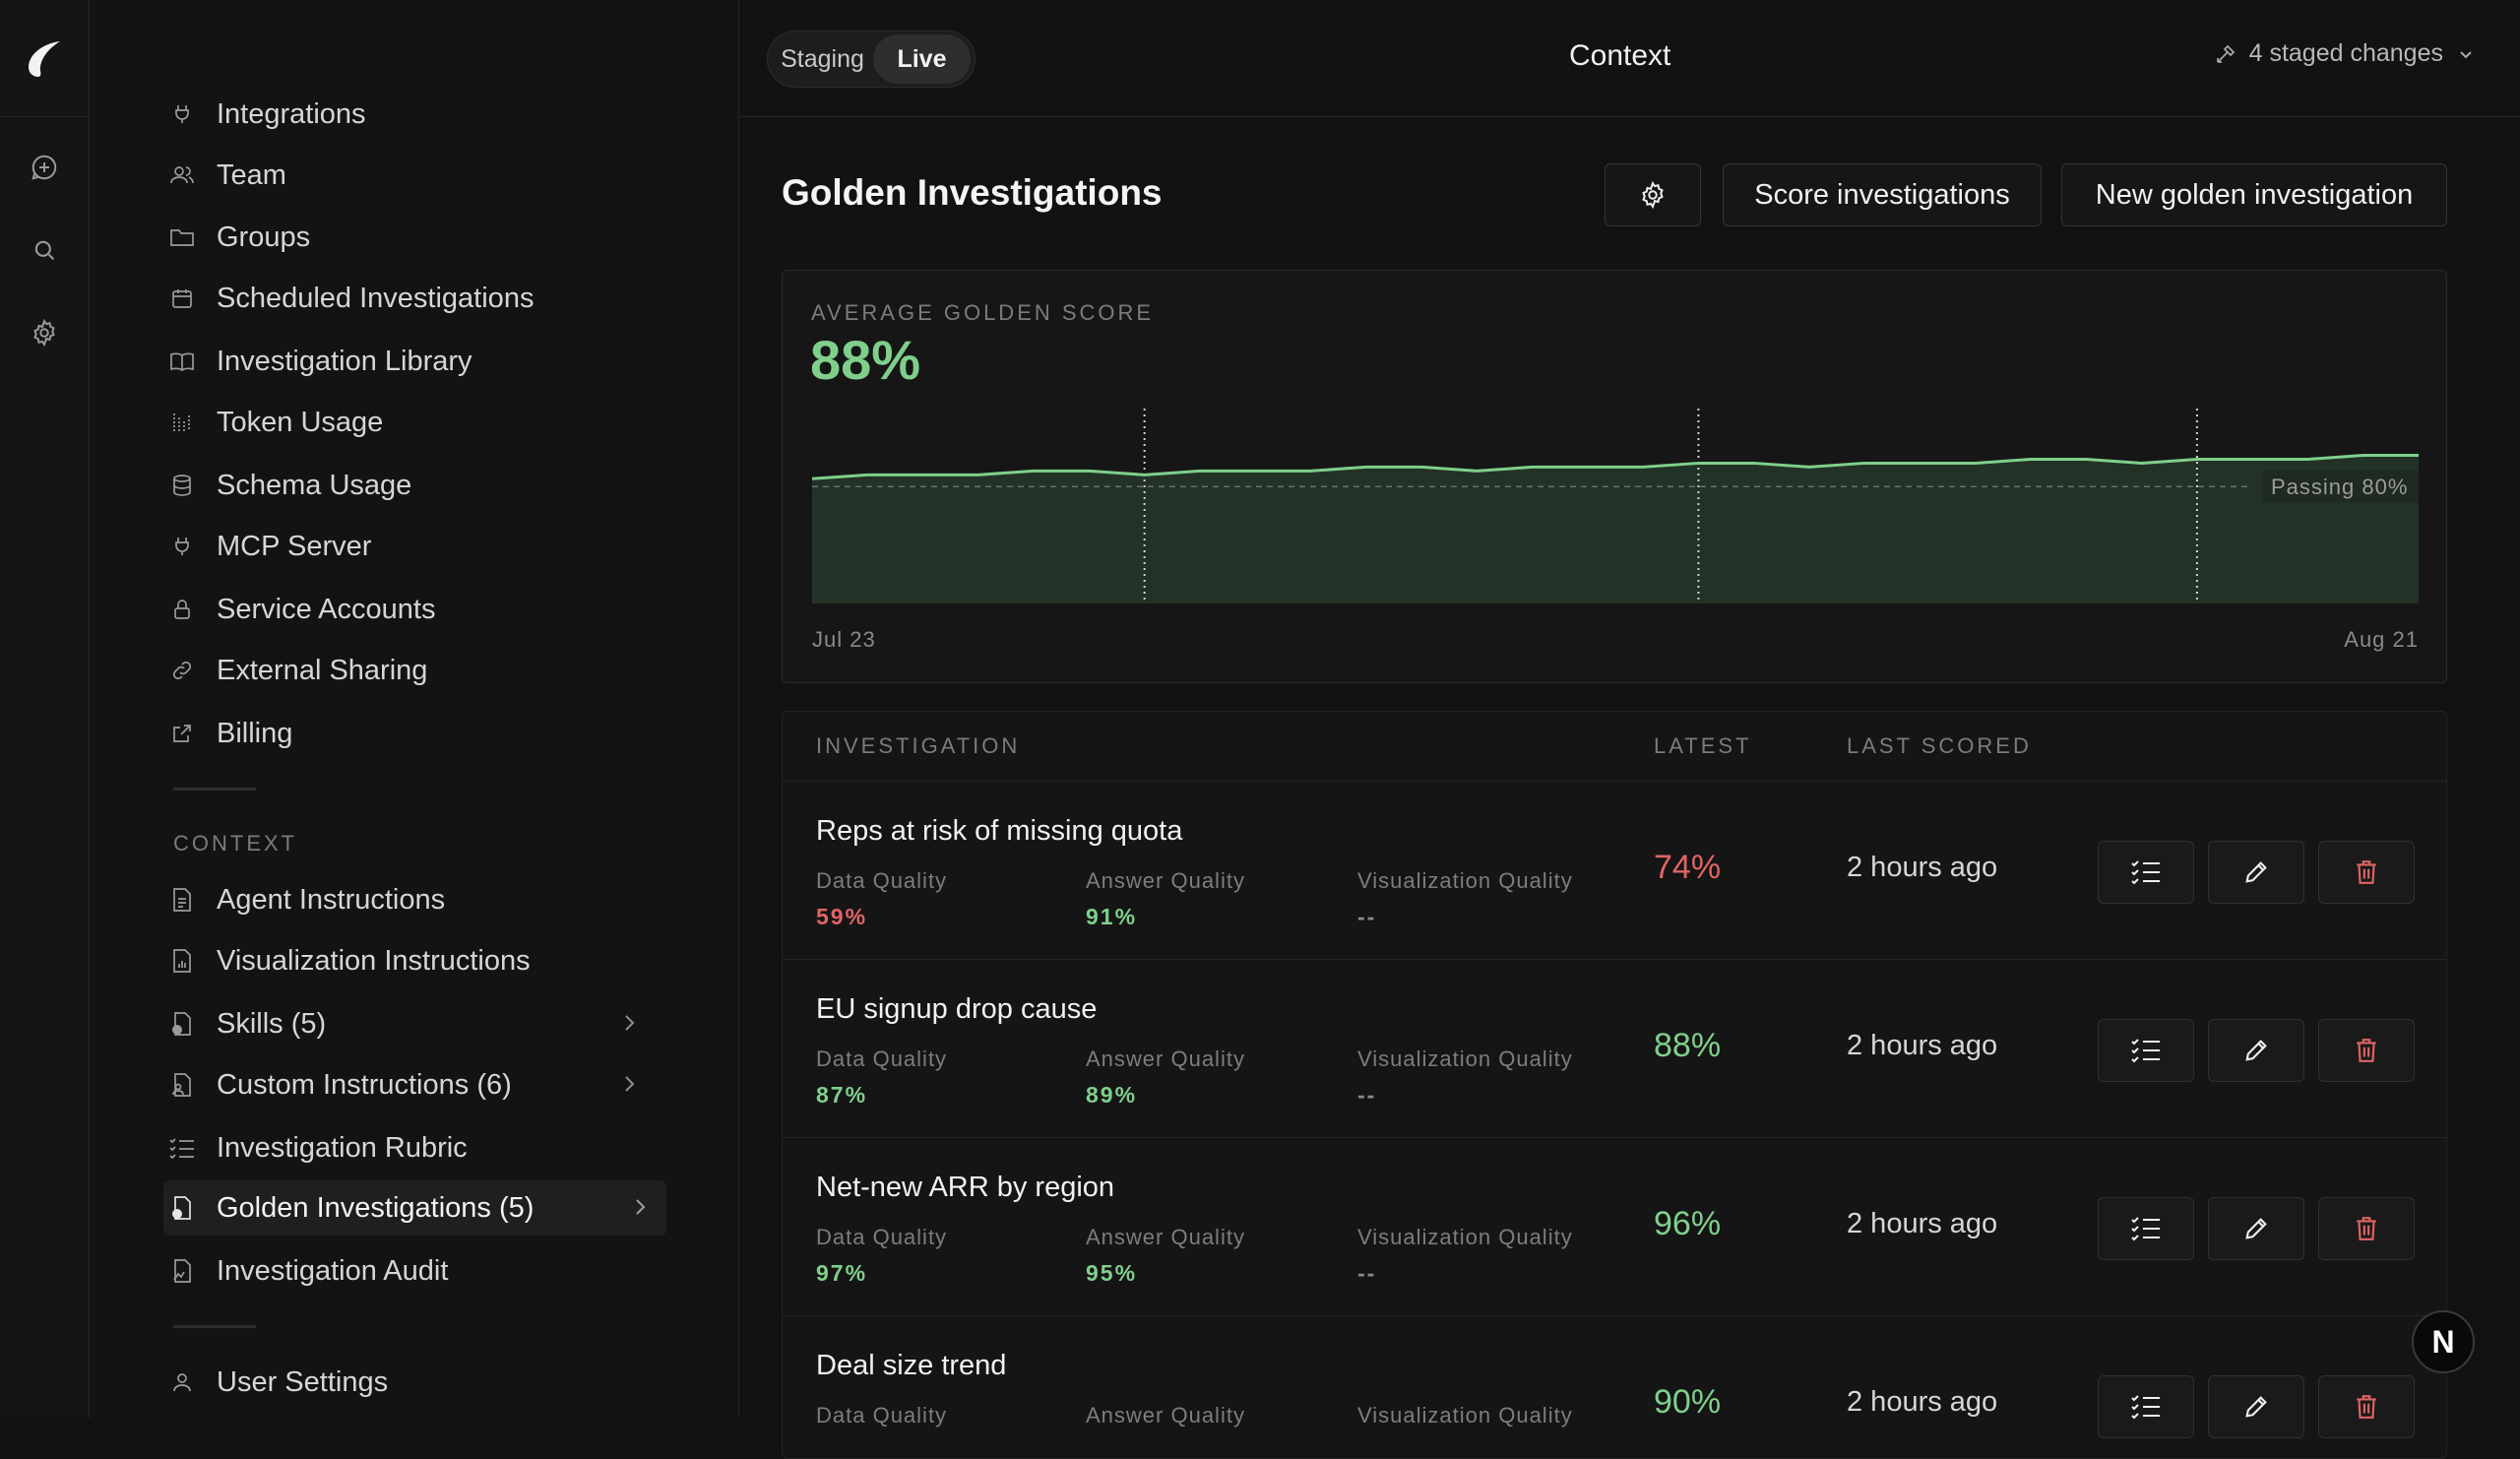 The height and width of the screenshot is (1459, 2520). Describe the element at coordinates (1620, 55) in the screenshot. I see `page-header-title: Context` at that location.